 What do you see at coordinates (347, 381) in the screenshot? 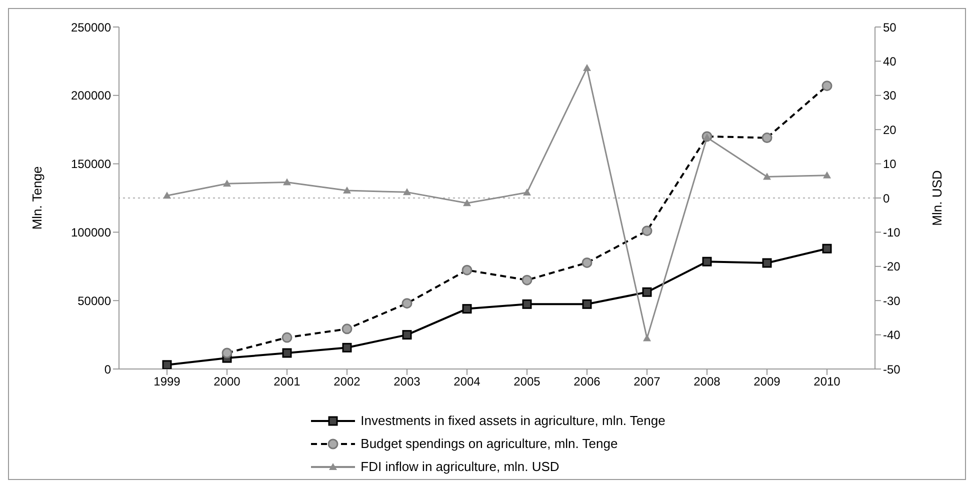
I see `x-tick-label: 2002` at bounding box center [347, 381].